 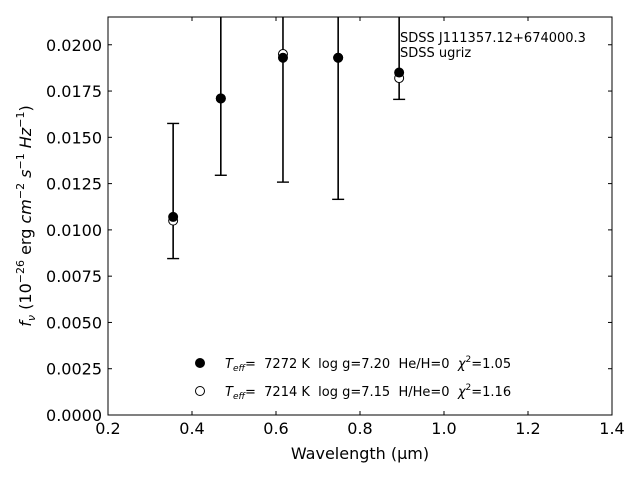 What do you see at coordinates (200, 391) in the screenshot?
I see `legend-open-marker` at bounding box center [200, 391].